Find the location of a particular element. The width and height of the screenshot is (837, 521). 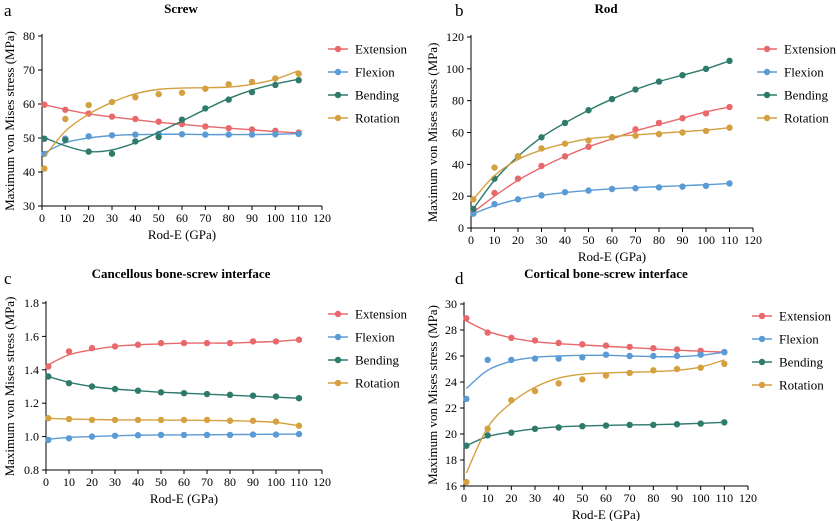

x-tick-label: 120 is located at coordinates (753, 240).